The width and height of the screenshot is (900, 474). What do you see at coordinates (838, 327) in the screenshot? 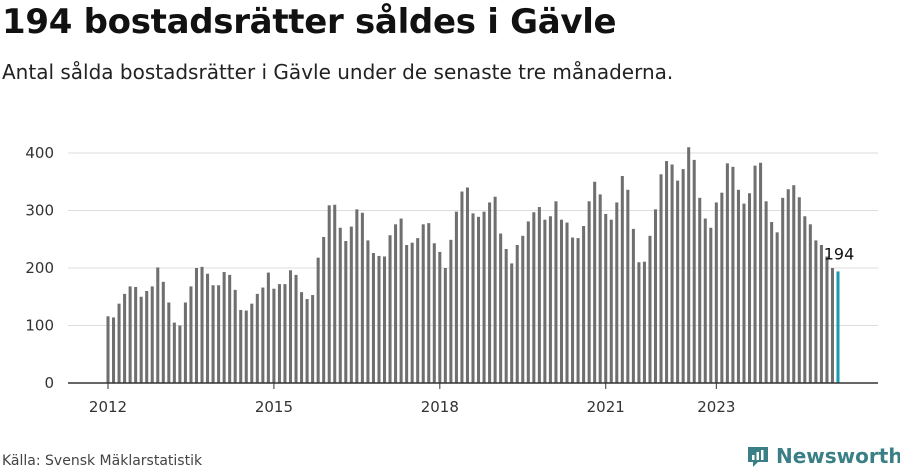
I see `bar-latest` at bounding box center [838, 327].